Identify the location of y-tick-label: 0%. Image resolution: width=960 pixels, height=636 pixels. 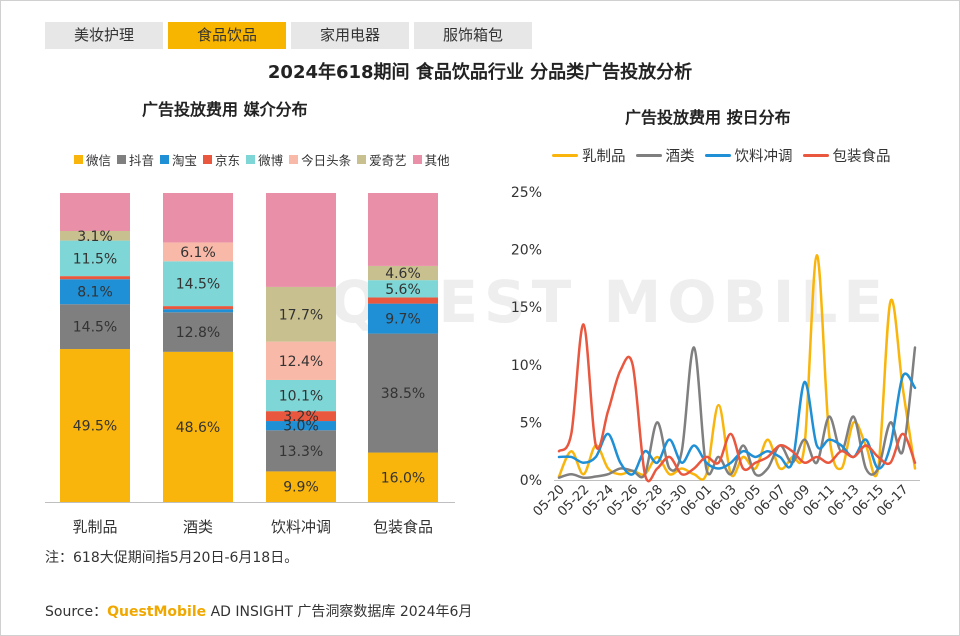
(531, 481).